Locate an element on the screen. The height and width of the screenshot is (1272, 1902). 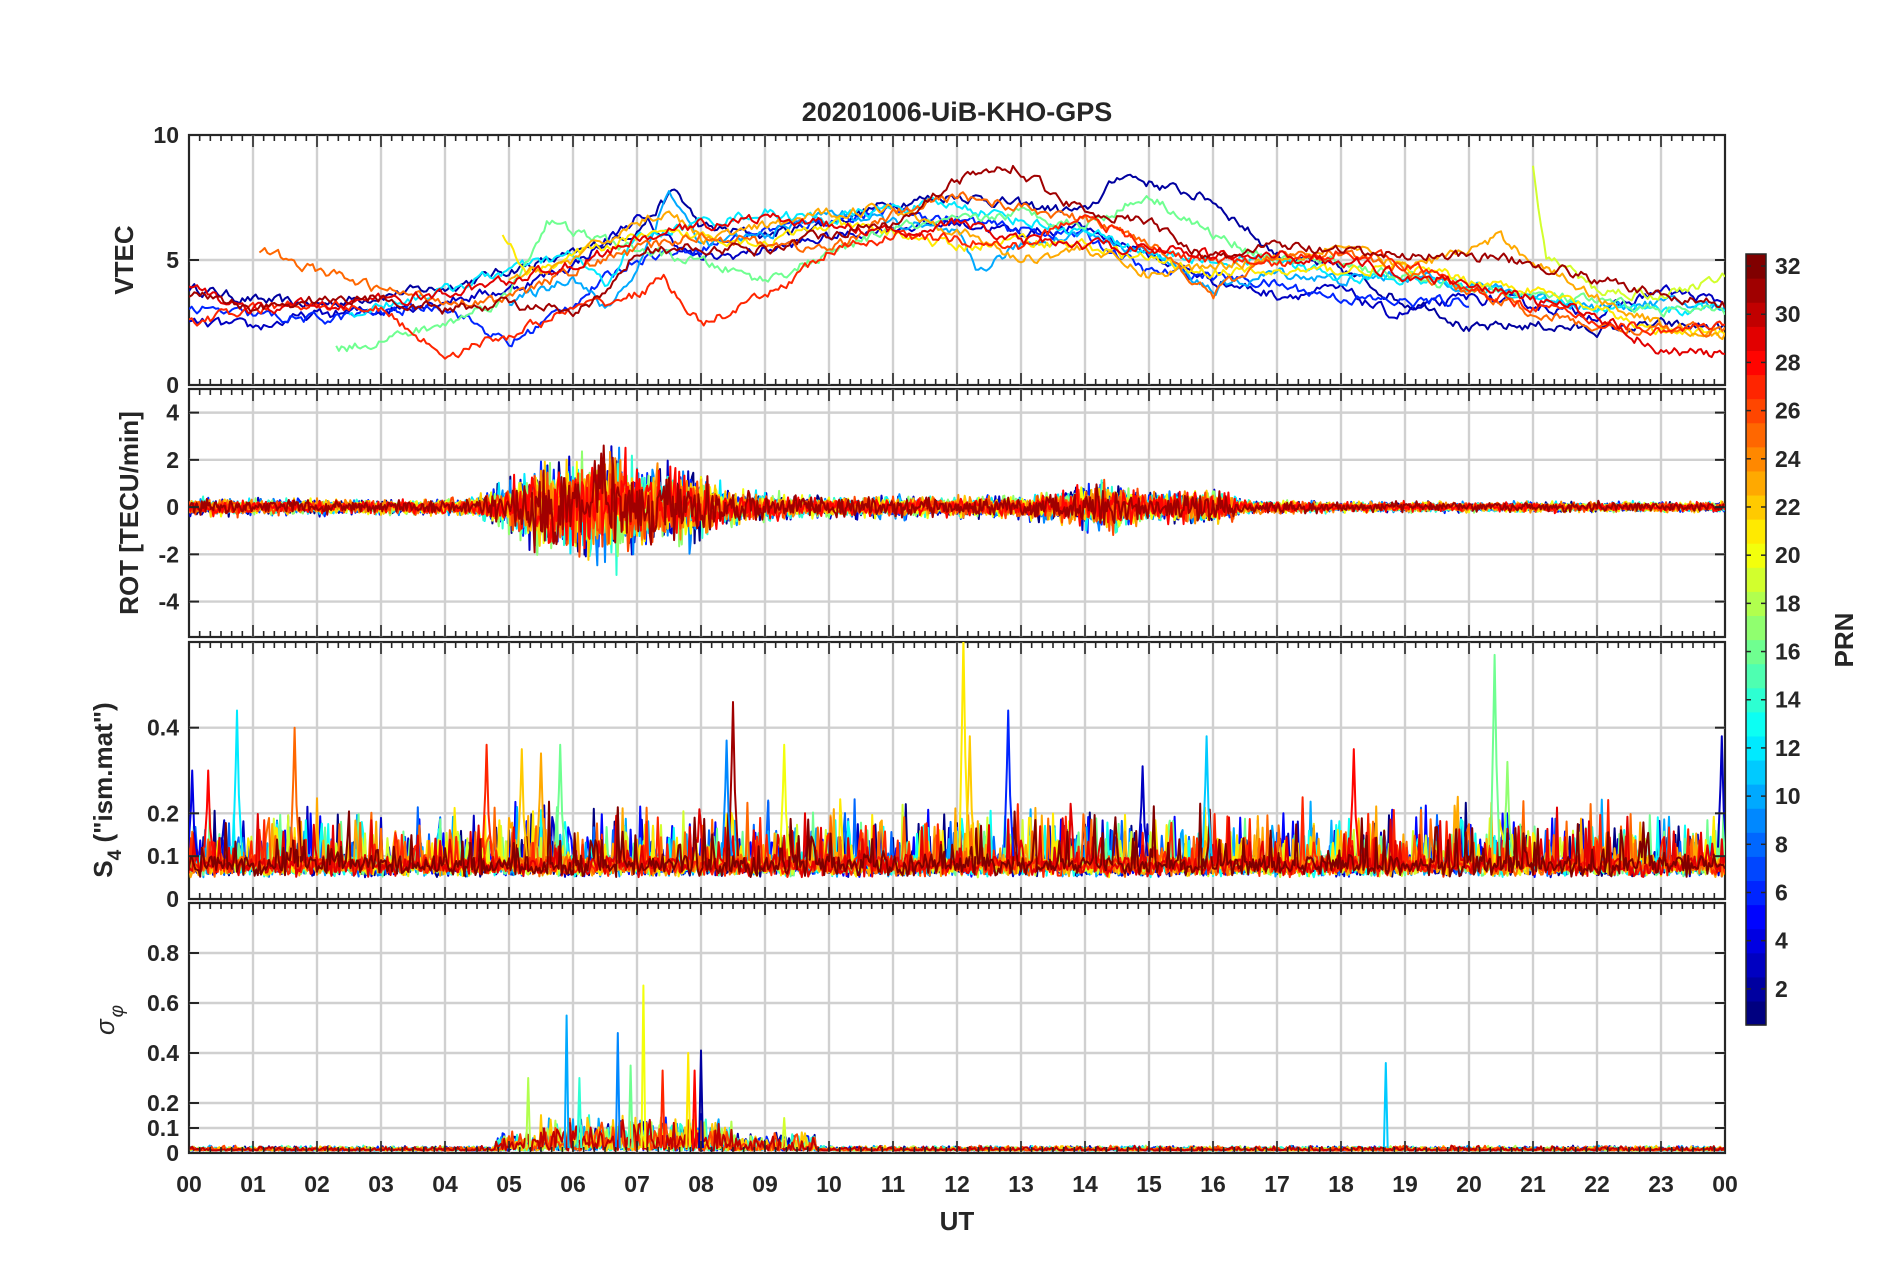
x-tick-label: 01 is located at coordinates (253, 1184).